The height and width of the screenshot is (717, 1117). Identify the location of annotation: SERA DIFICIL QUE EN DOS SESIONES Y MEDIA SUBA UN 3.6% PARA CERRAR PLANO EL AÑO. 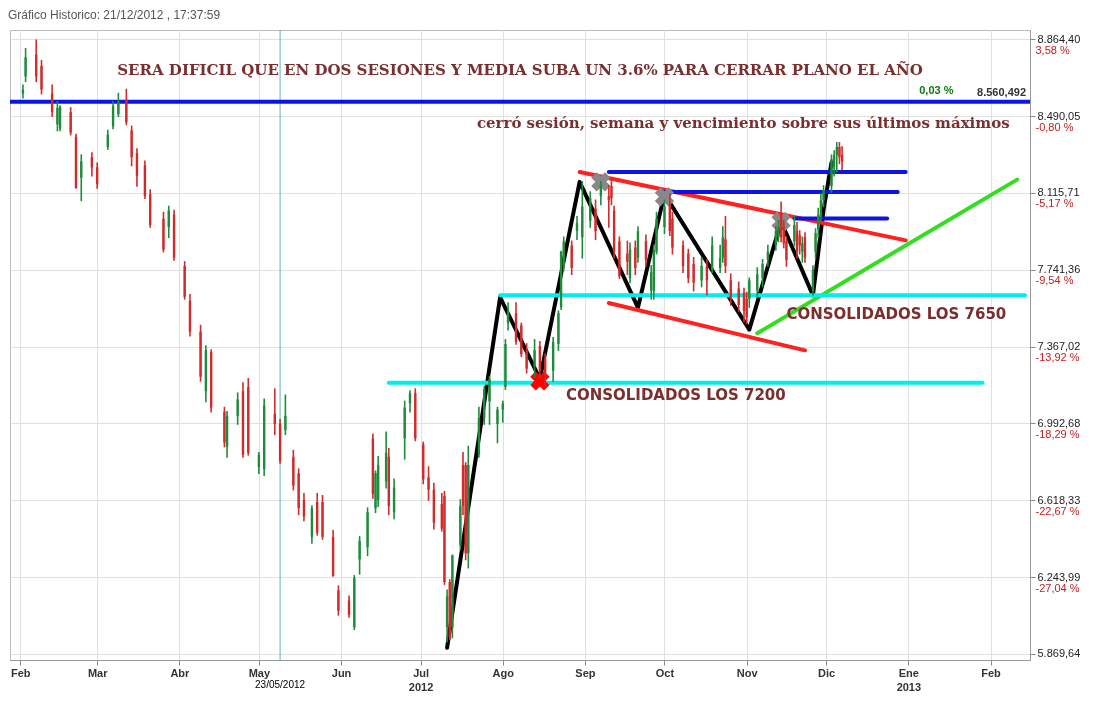
(520, 69).